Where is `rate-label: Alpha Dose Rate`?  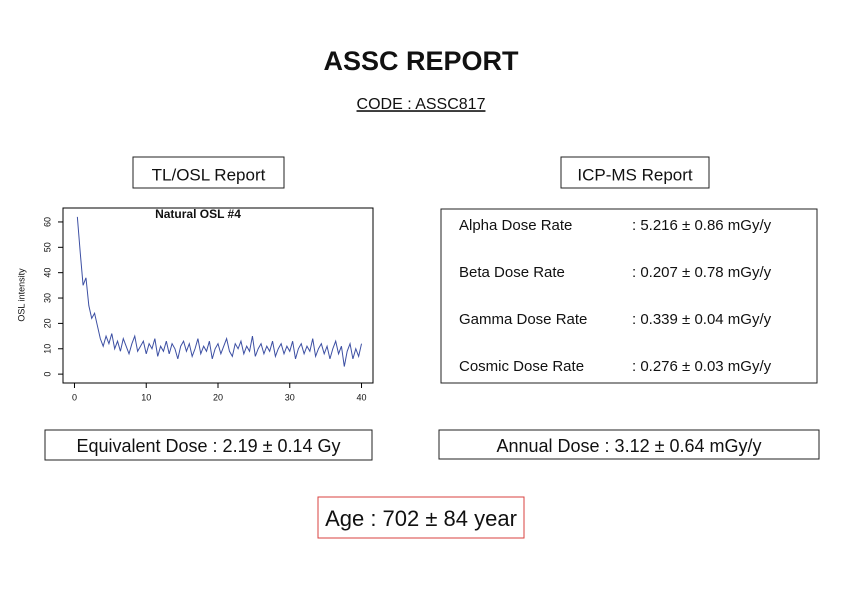 rate-label: Alpha Dose Rate is located at coordinates (515, 225).